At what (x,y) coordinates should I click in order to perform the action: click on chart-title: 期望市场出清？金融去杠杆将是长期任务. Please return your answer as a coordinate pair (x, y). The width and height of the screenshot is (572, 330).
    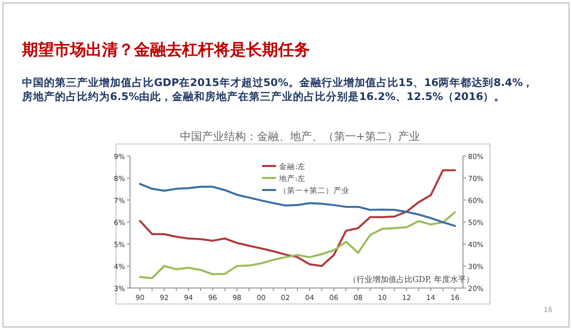
    Looking at the image, I should click on (166, 50).